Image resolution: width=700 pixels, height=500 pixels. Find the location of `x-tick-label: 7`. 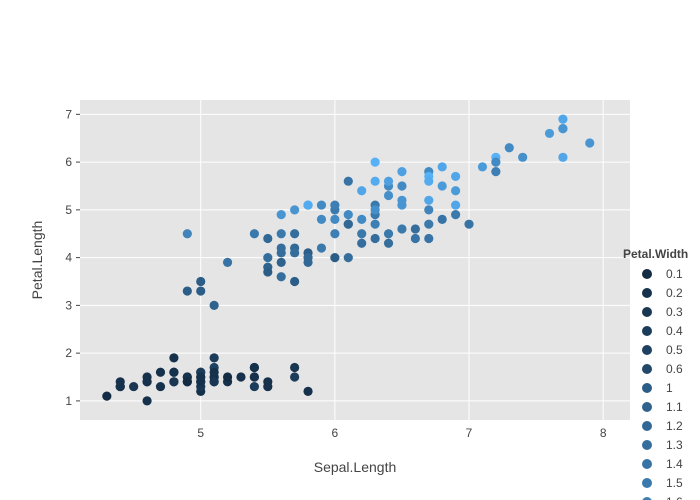

x-tick-label: 7 is located at coordinates (469, 433).